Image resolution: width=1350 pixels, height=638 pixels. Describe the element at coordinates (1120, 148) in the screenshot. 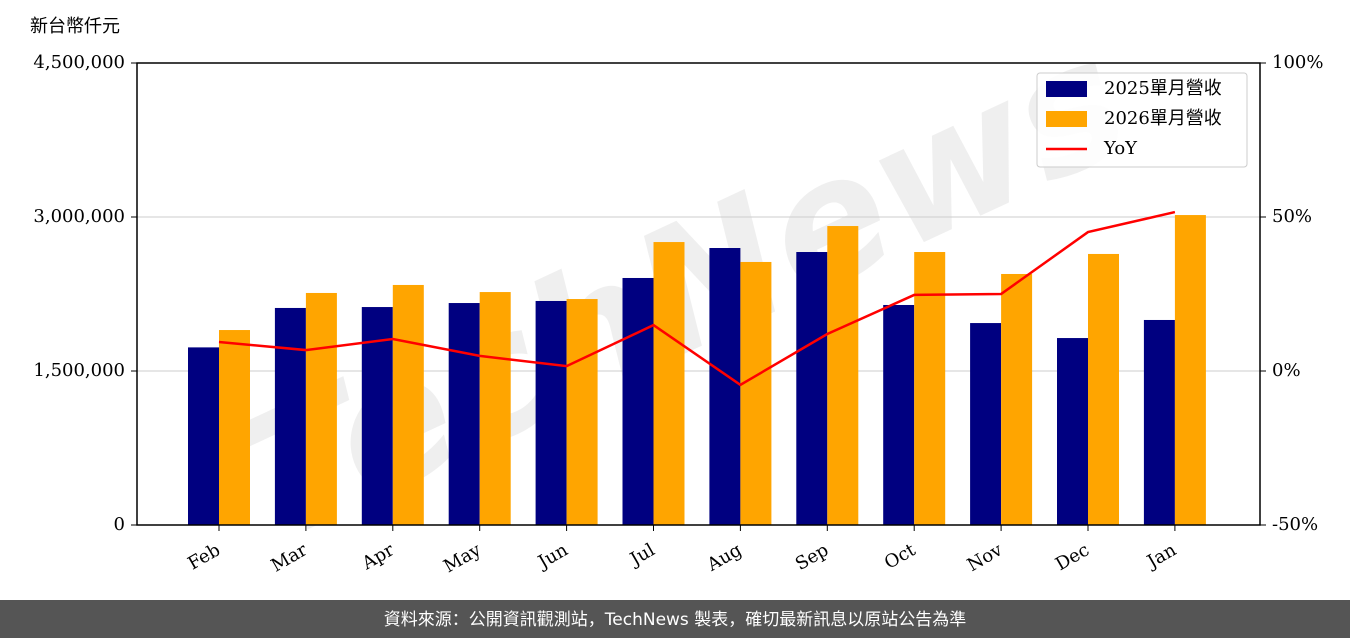

I see `legend-label: YoY` at that location.